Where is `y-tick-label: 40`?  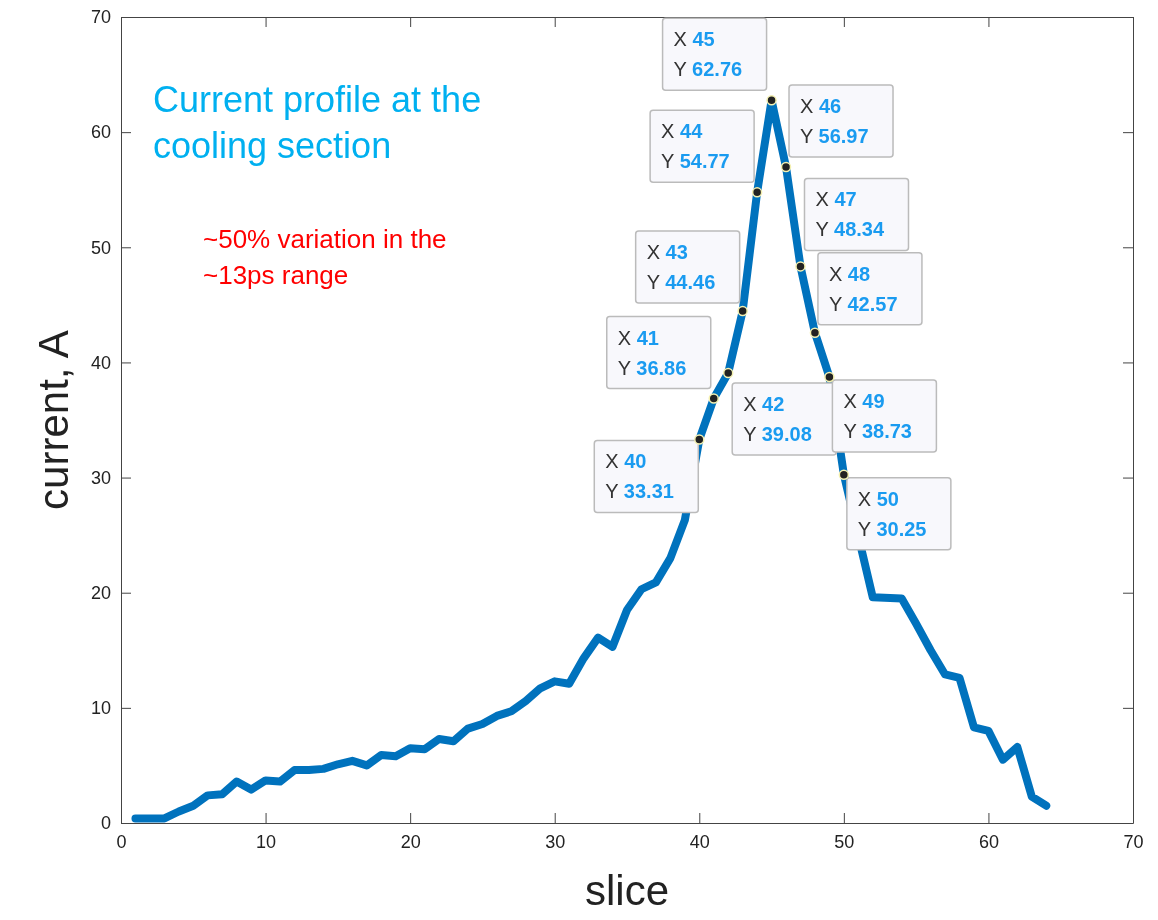 y-tick-label: 40 is located at coordinates (100, 362).